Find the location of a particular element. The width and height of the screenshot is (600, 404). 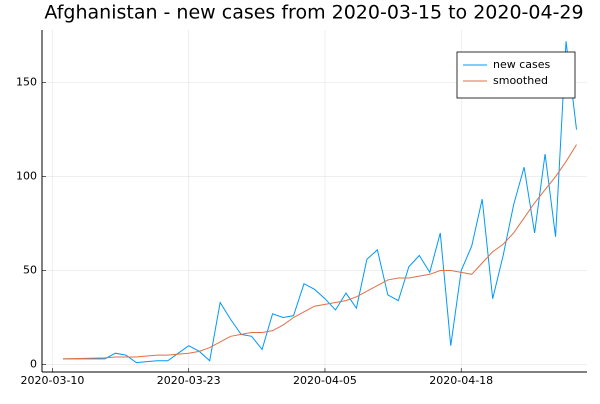

y-tick-label: 150 is located at coordinates (26, 82).